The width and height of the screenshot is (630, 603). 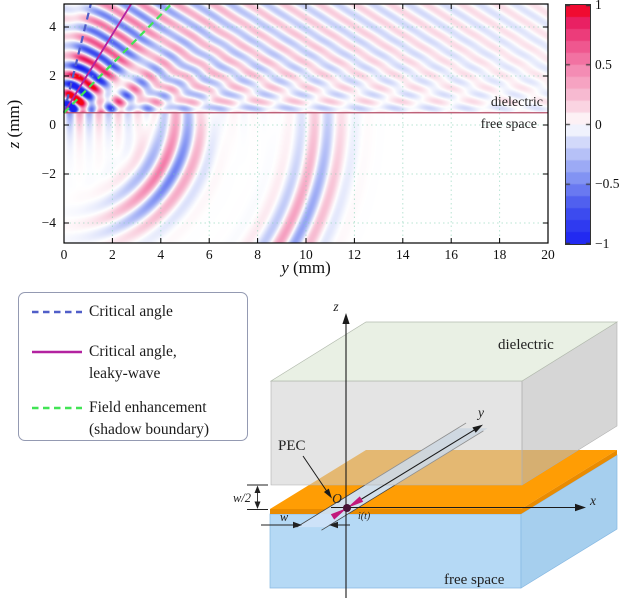 What do you see at coordinates (403, 254) in the screenshot?
I see `x-tick-label: 14` at bounding box center [403, 254].